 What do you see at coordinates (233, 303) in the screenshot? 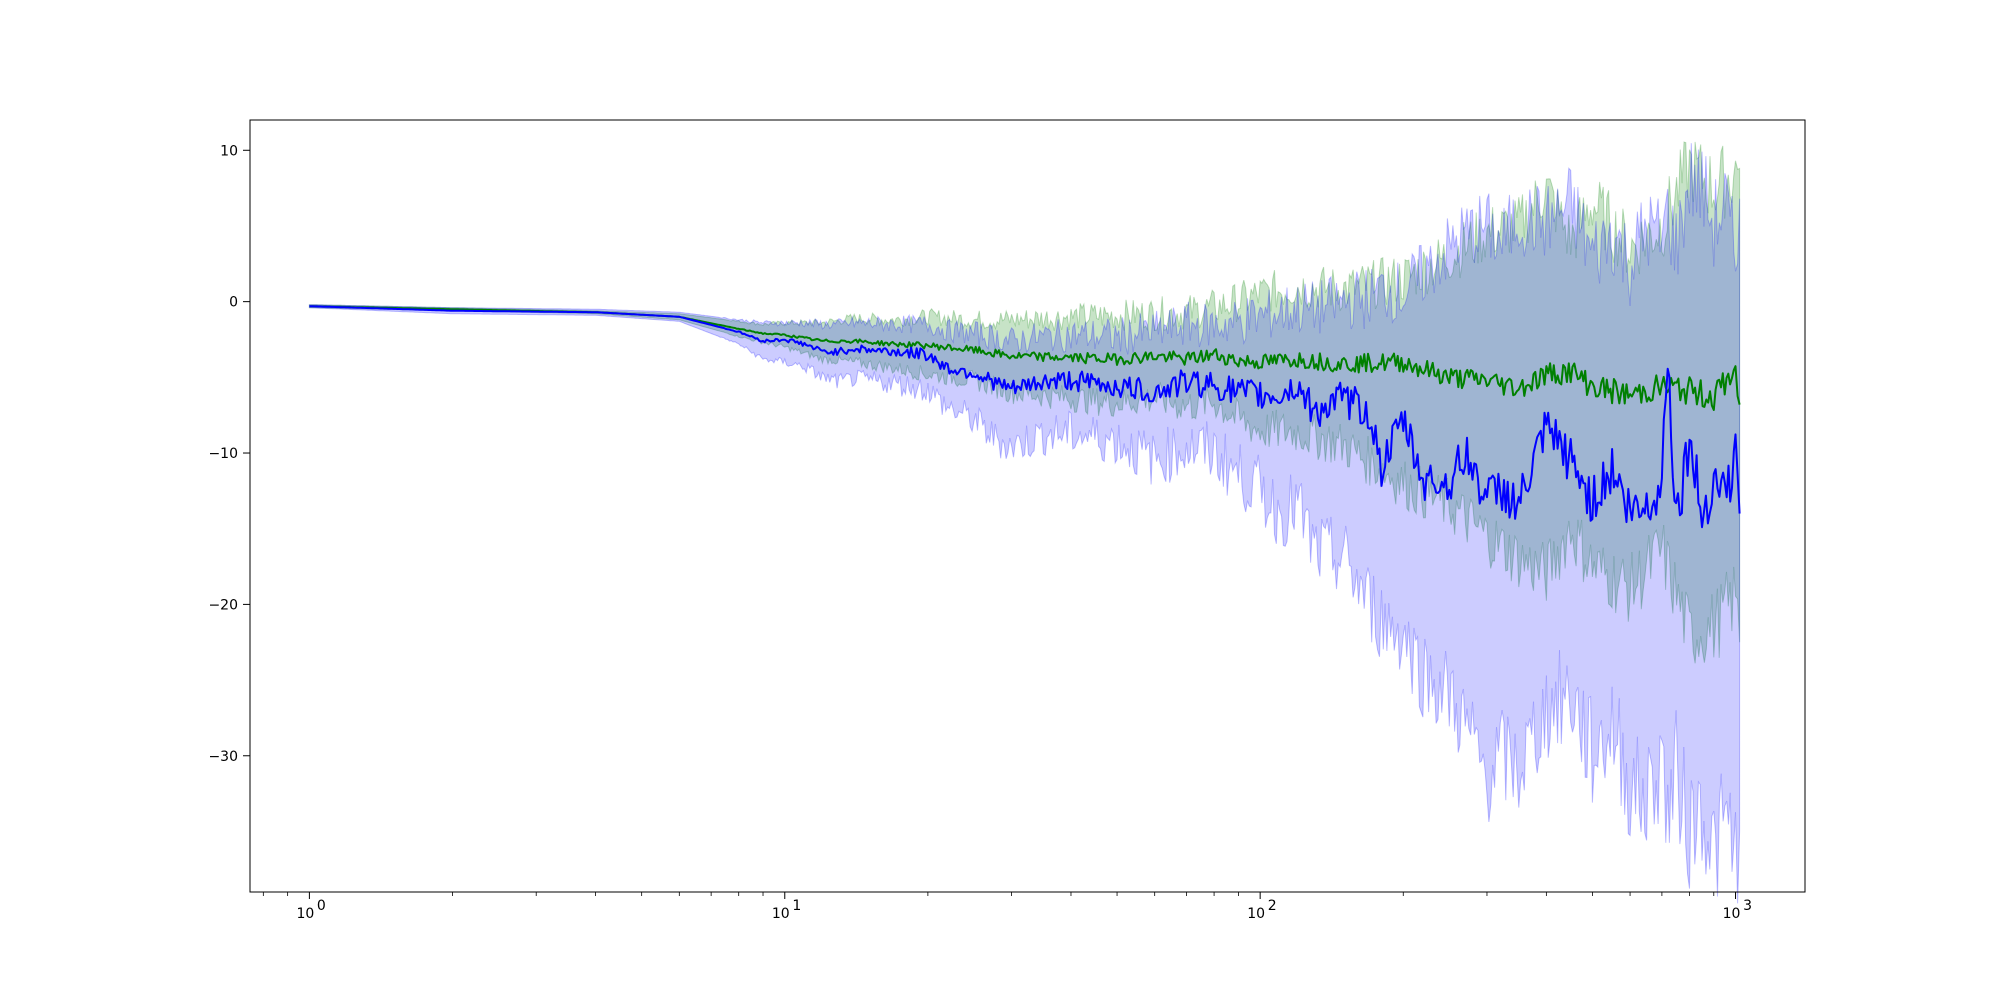
I see `y-tick-label: 0` at bounding box center [233, 303].